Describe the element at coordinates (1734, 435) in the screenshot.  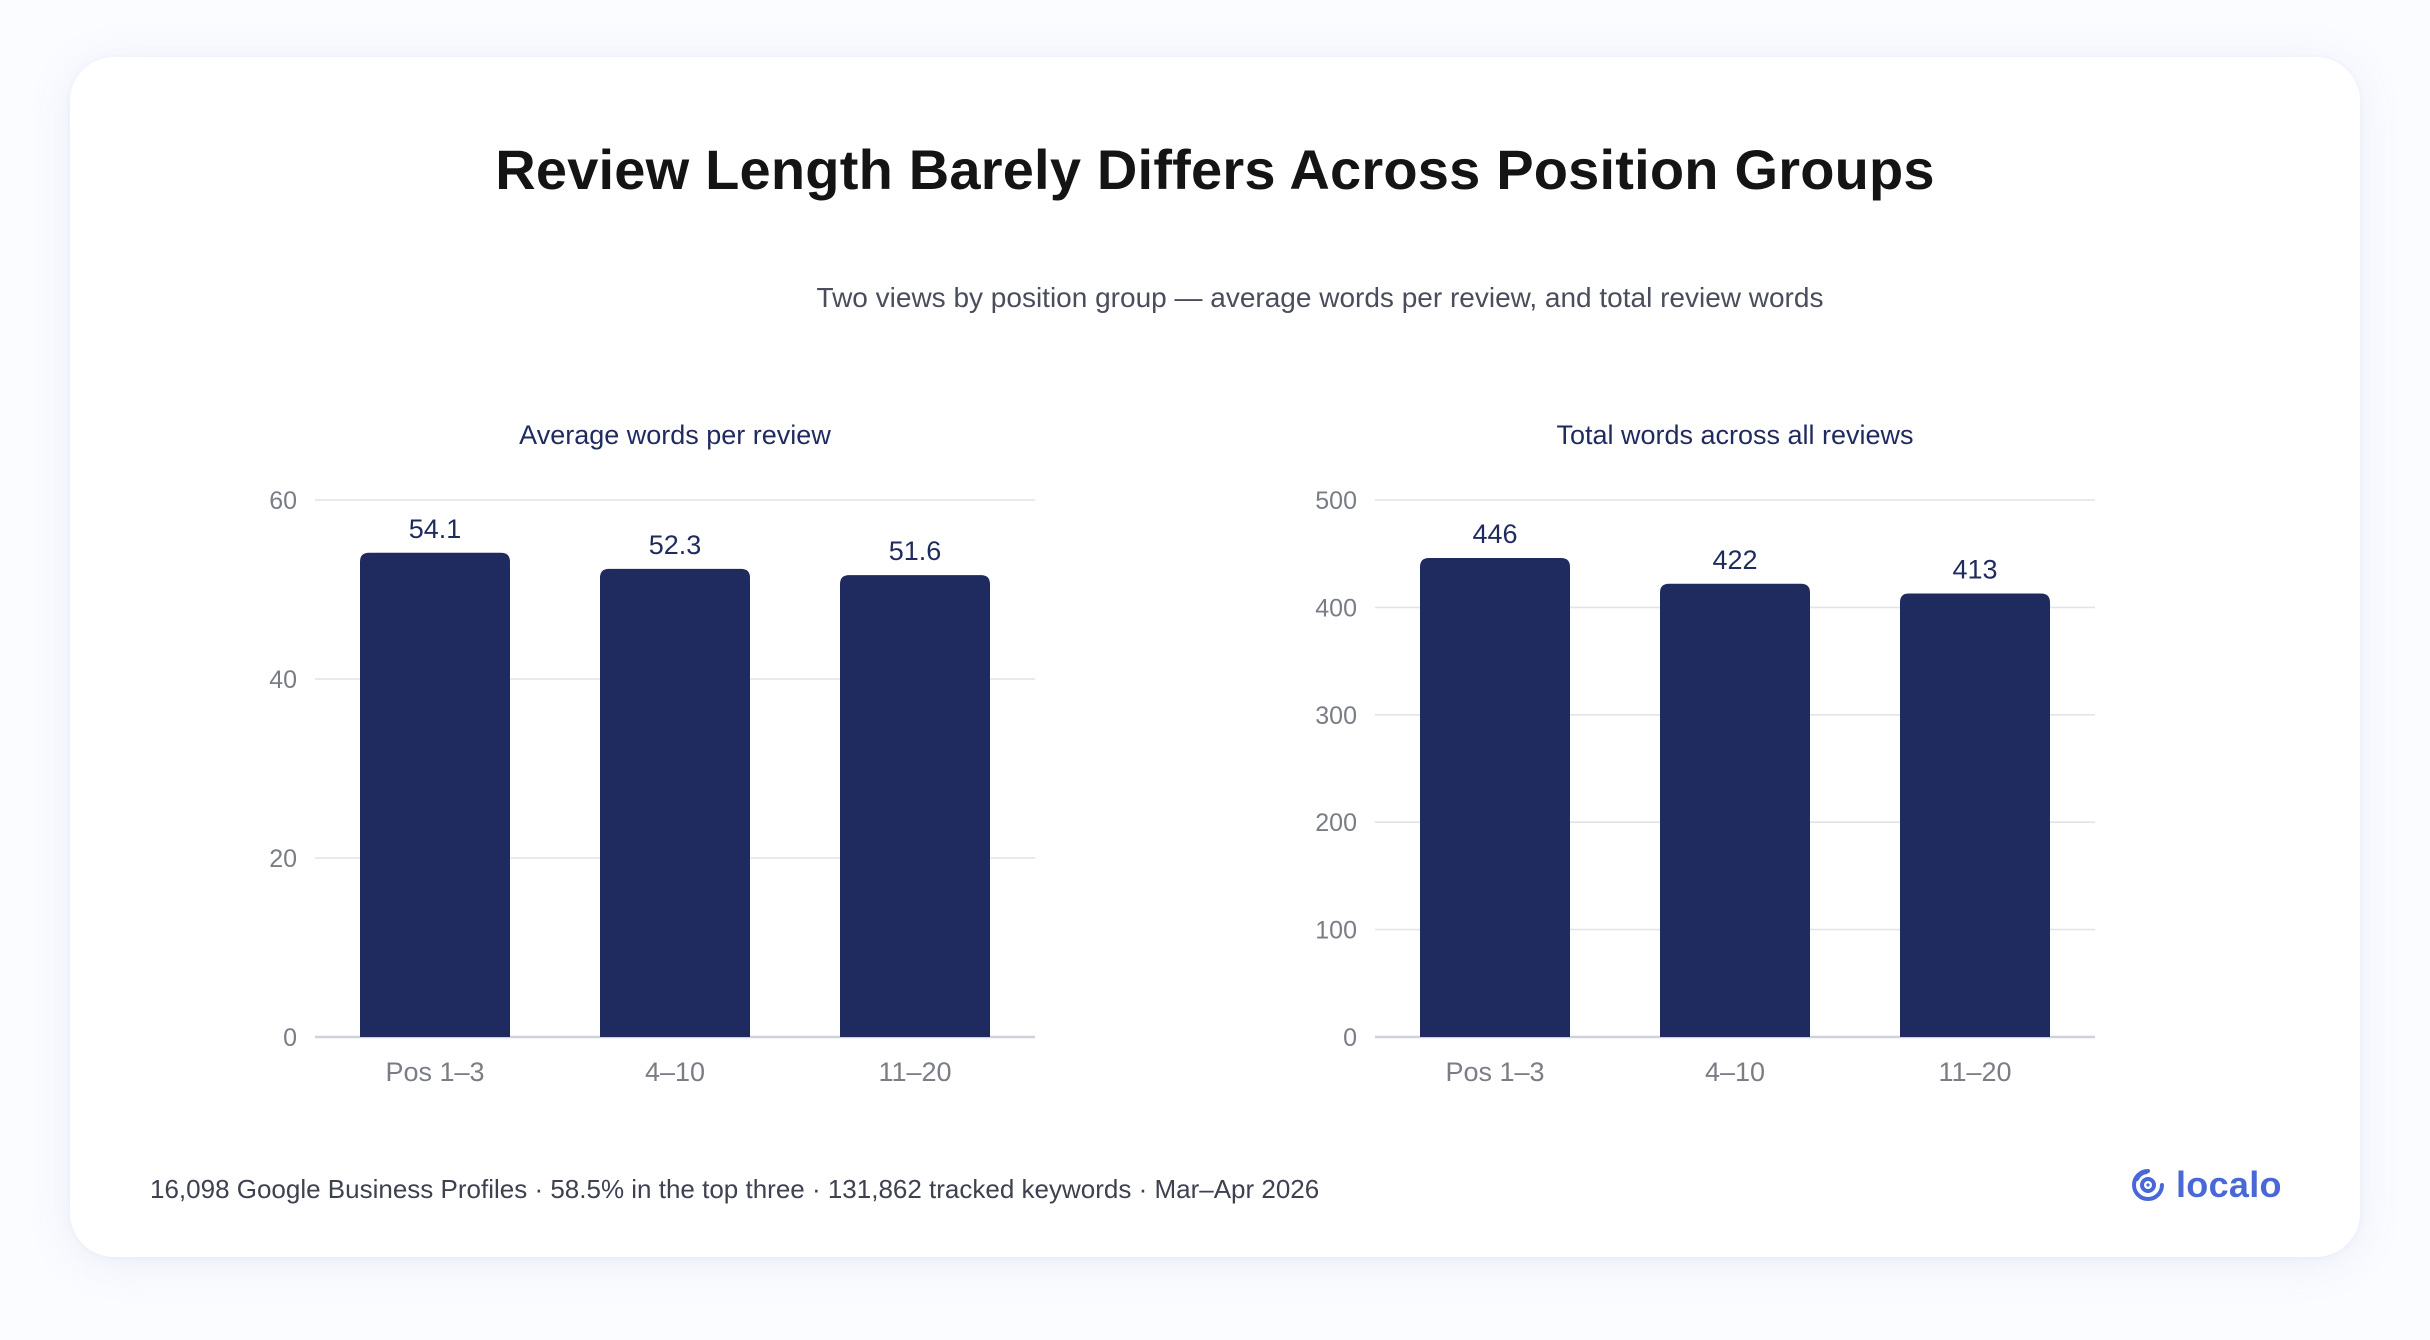
I see `panel-title: Total words across all reviews` at that location.